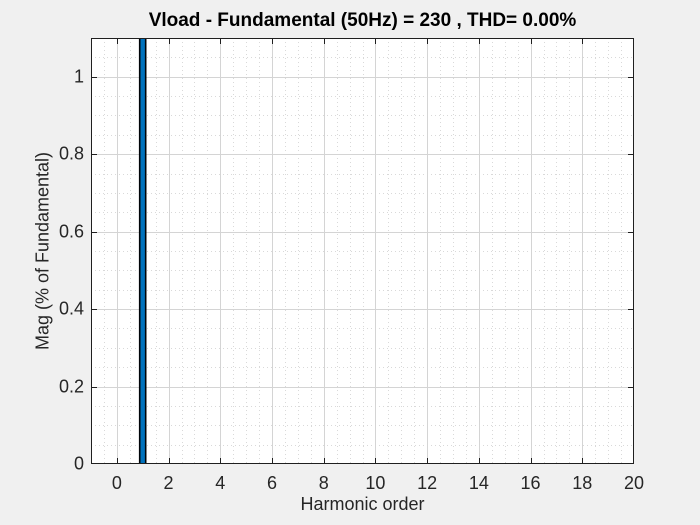 The image size is (700, 525). I want to click on x-tick-label: 12, so click(427, 483).